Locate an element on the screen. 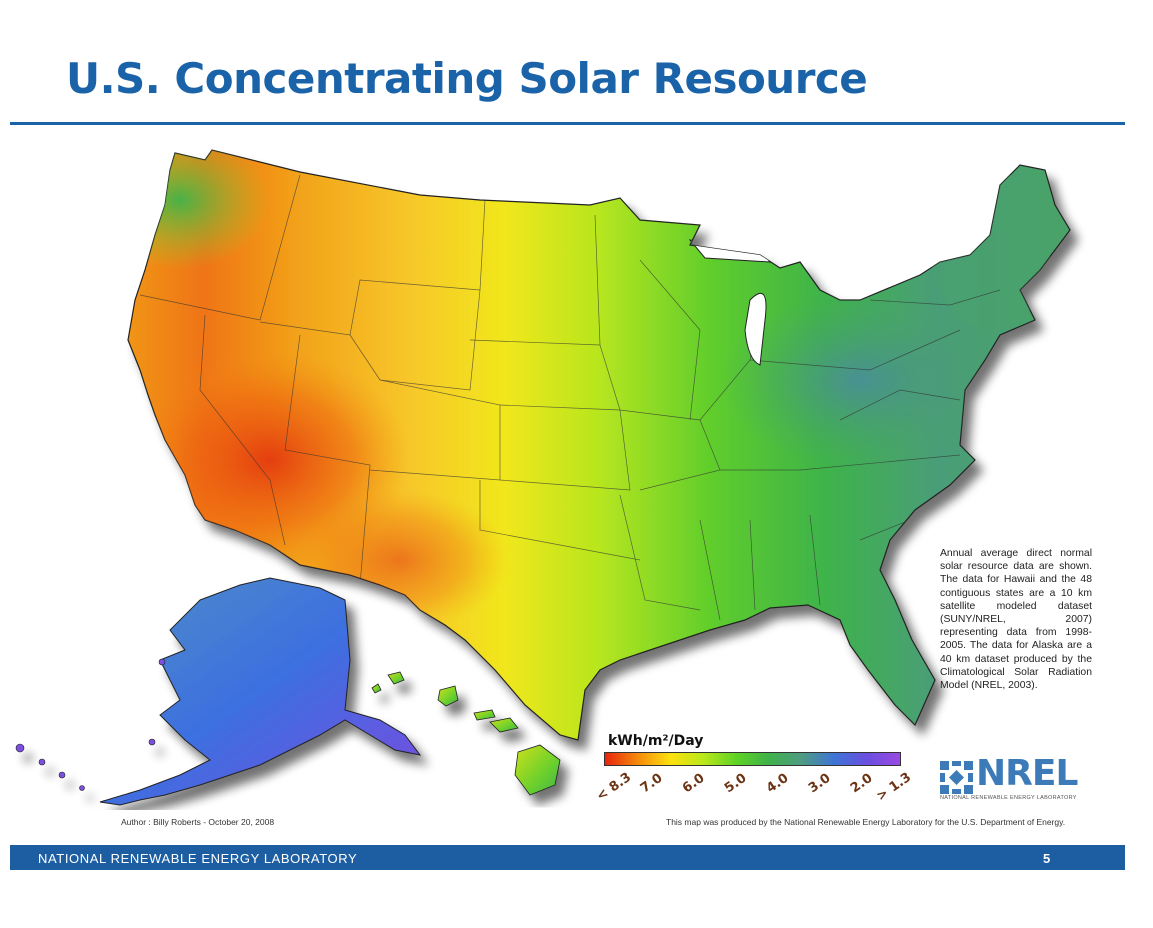 This screenshot has height=928, width=1153. nrel-wordmark: NREL is located at coordinates (1027, 773).